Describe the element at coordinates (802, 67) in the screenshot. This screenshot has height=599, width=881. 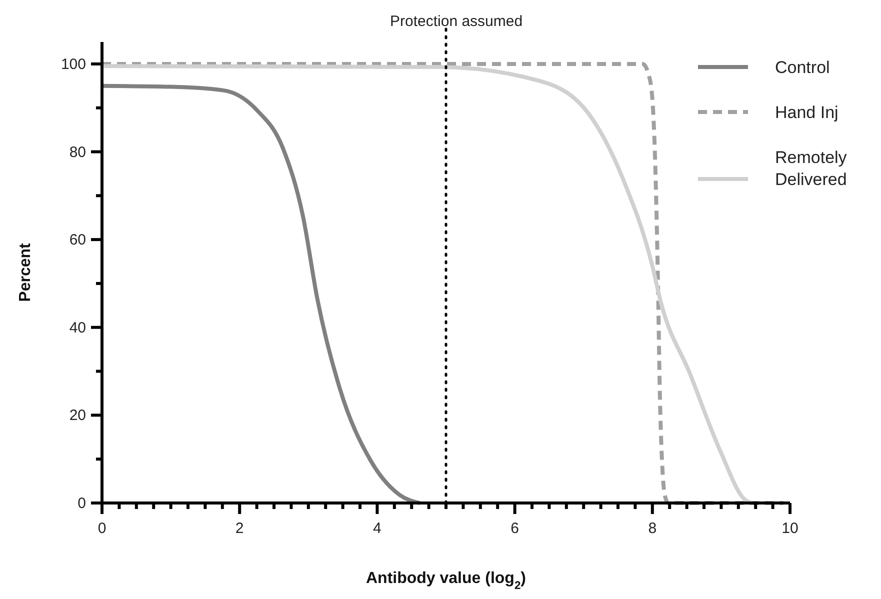
I see `legend-label: Control` at that location.